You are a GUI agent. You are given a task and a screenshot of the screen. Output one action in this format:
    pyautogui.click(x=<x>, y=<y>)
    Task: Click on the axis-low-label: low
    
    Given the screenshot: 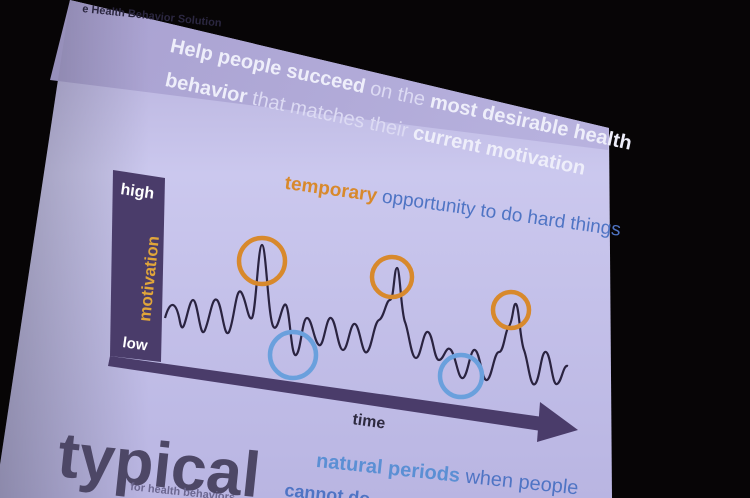 What is the action you would take?
    pyautogui.click(x=134, y=344)
    